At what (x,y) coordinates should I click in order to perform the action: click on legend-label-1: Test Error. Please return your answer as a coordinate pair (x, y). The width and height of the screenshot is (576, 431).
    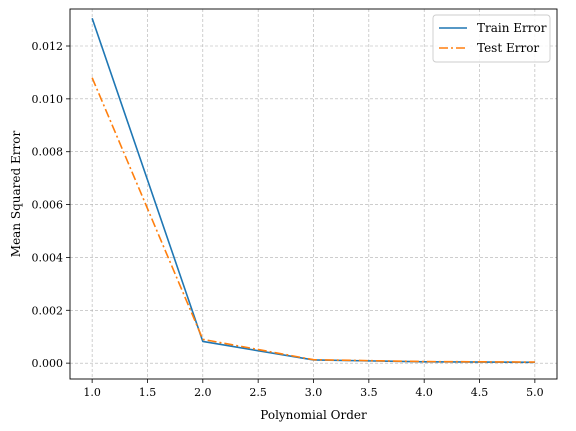
    Looking at the image, I should click on (508, 48).